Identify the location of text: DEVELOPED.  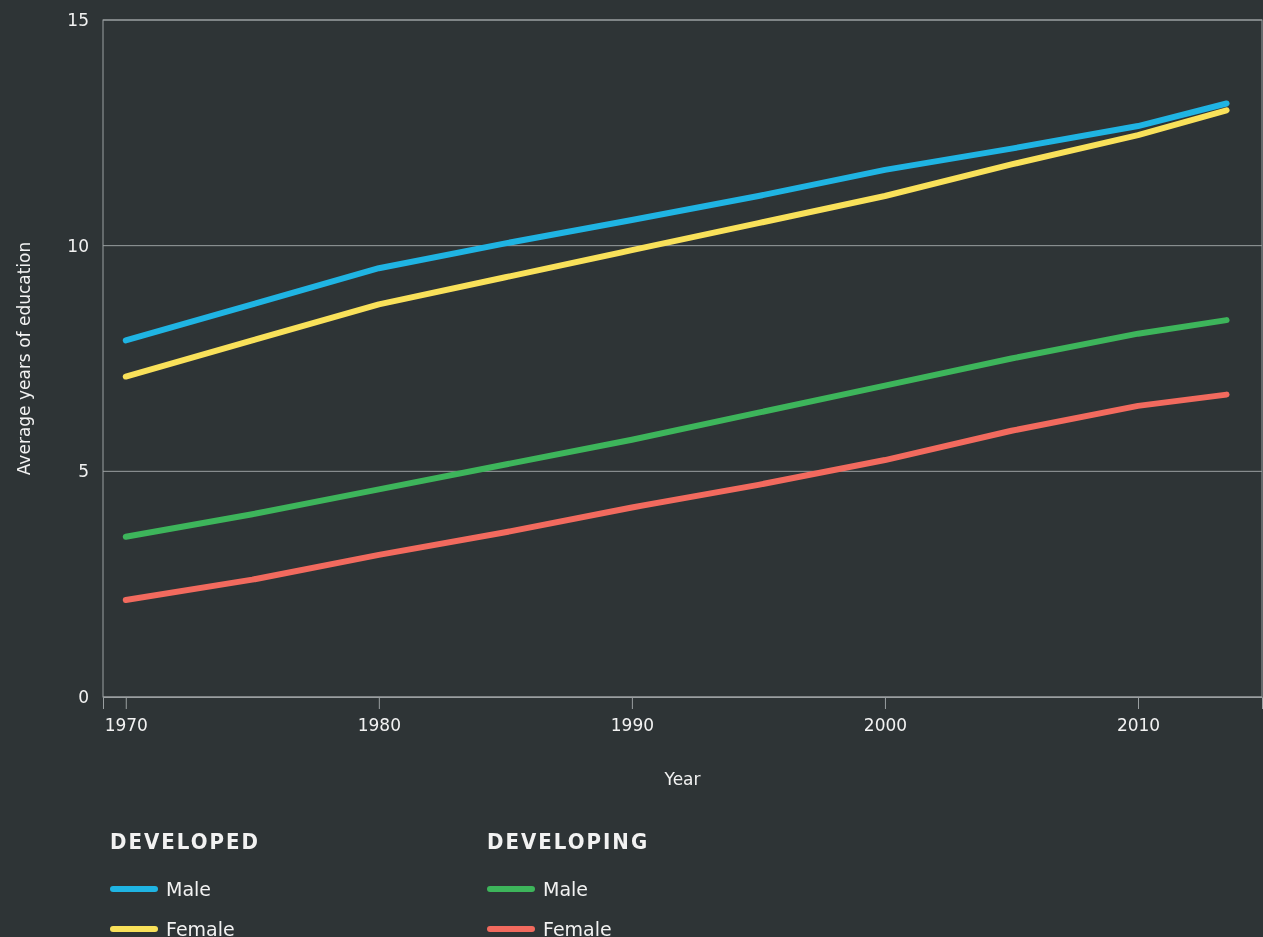
(185, 841).